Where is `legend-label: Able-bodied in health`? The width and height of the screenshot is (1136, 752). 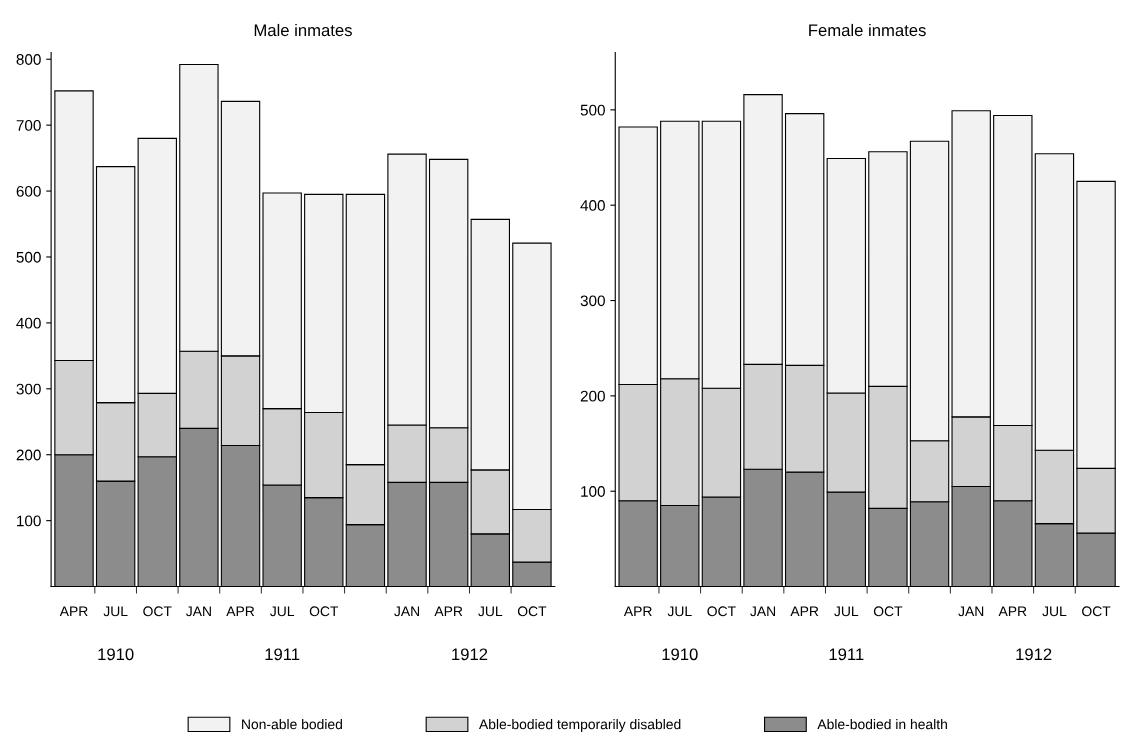
legend-label: Able-bodied in health is located at coordinates (882, 724).